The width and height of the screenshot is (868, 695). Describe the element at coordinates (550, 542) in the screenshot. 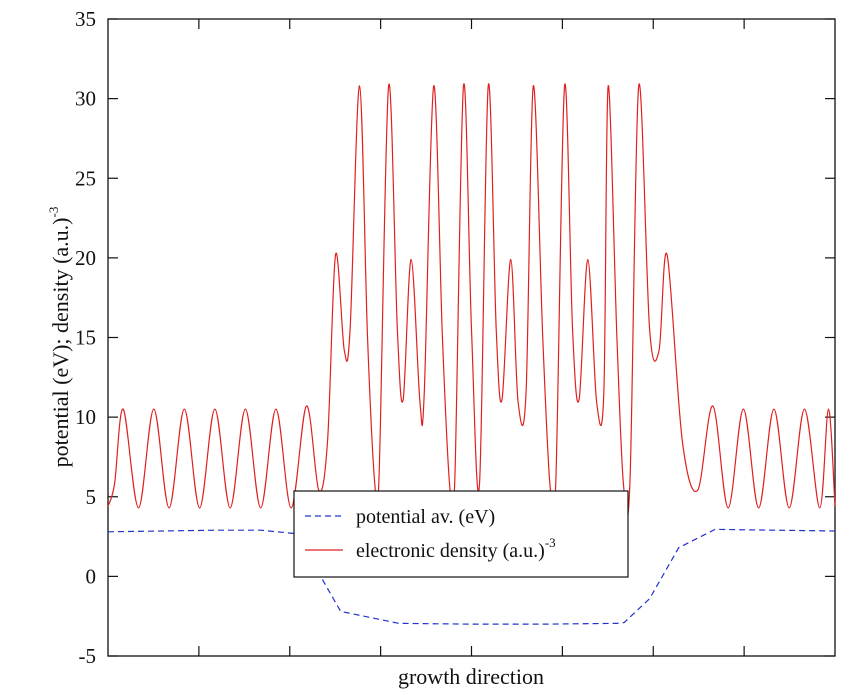

I see `legend-label-density-superscript: -3` at that location.